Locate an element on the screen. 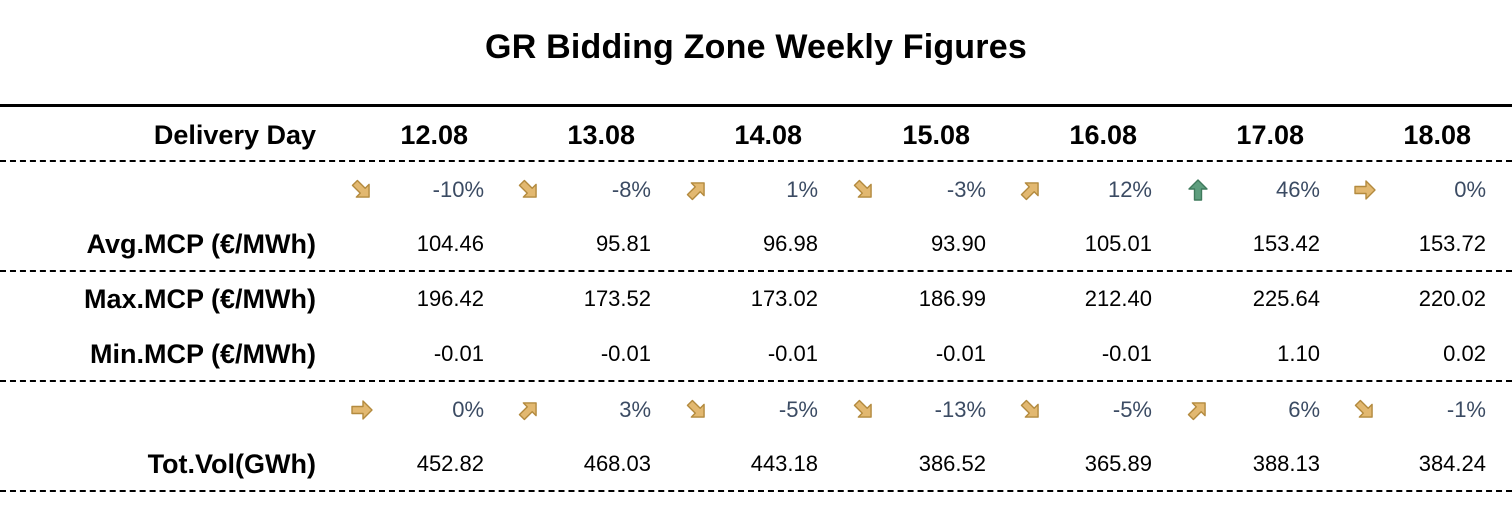  pct-change-value: 46% is located at coordinates (1297, 189).